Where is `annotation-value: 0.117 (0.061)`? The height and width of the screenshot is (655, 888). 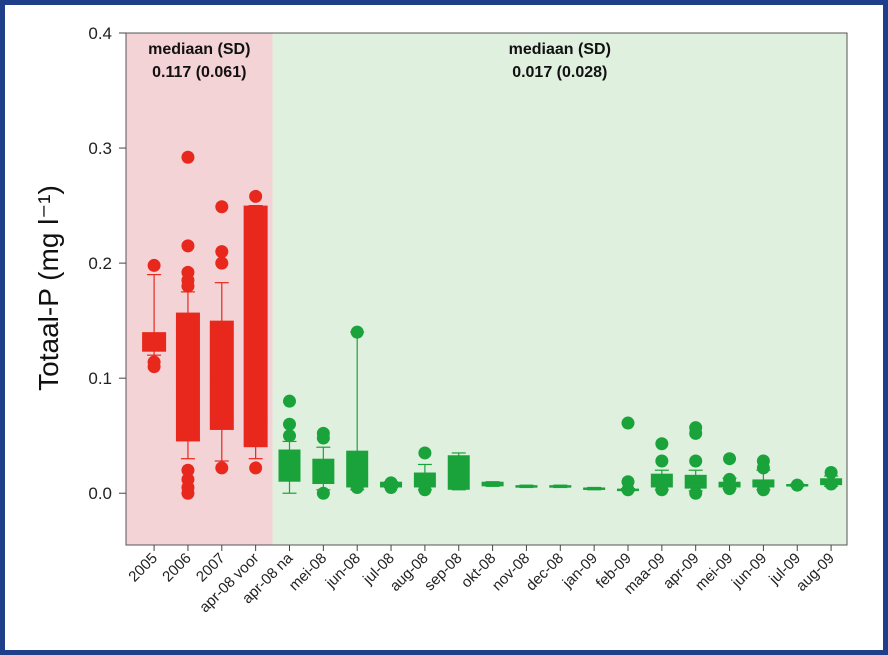
annotation-value: 0.117 (0.061) is located at coordinates (199, 72).